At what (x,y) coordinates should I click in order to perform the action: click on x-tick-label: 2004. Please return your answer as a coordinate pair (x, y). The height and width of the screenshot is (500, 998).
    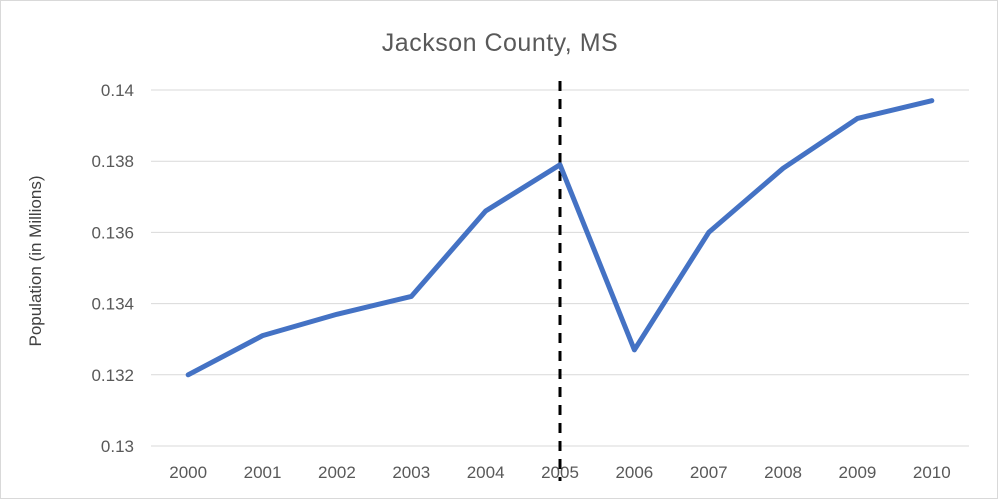
    Looking at the image, I should click on (486, 472).